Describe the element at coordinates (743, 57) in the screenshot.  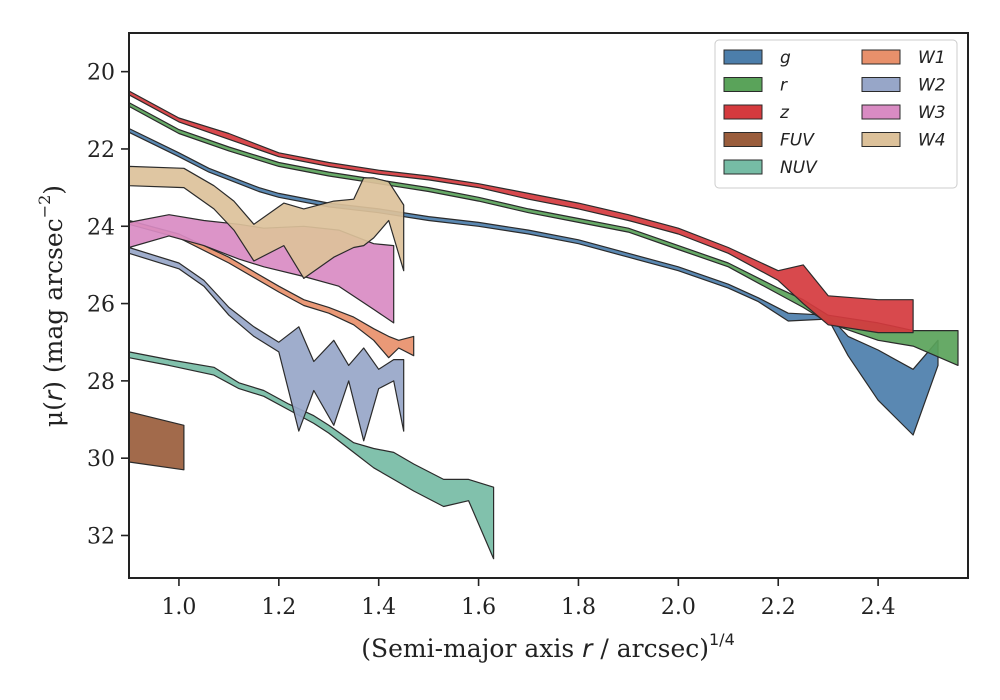
I see `legend-swatch-g` at that location.